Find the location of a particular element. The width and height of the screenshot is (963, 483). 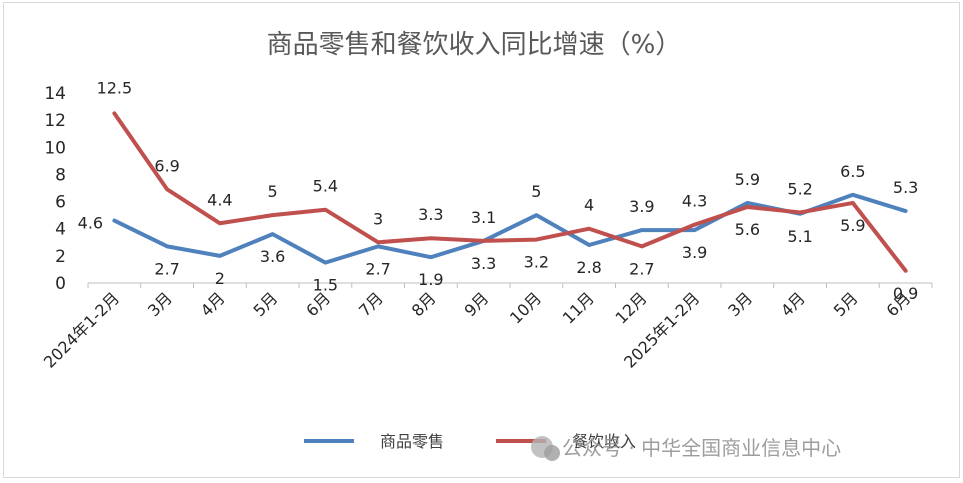

data-label-retail: 3.6 is located at coordinates (272, 256).